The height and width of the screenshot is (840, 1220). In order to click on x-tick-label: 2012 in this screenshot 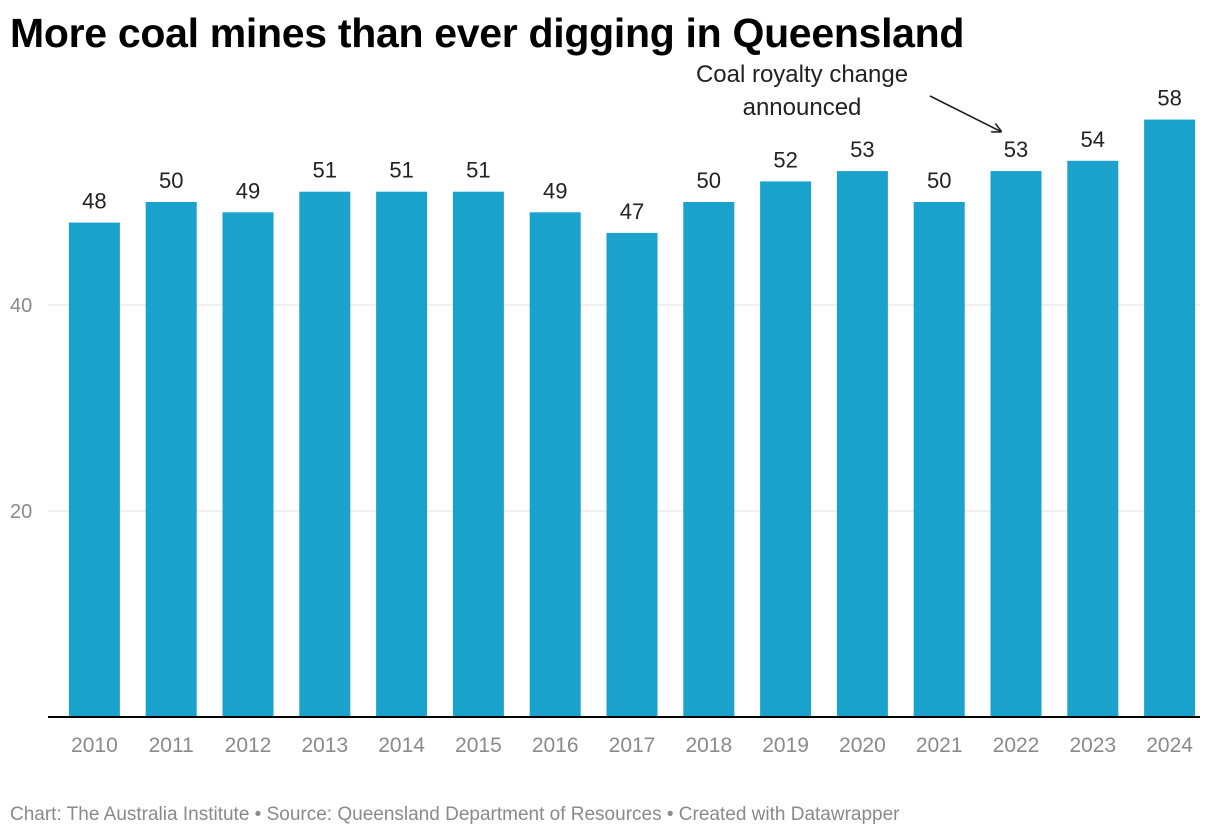, I will do `click(248, 745)`.